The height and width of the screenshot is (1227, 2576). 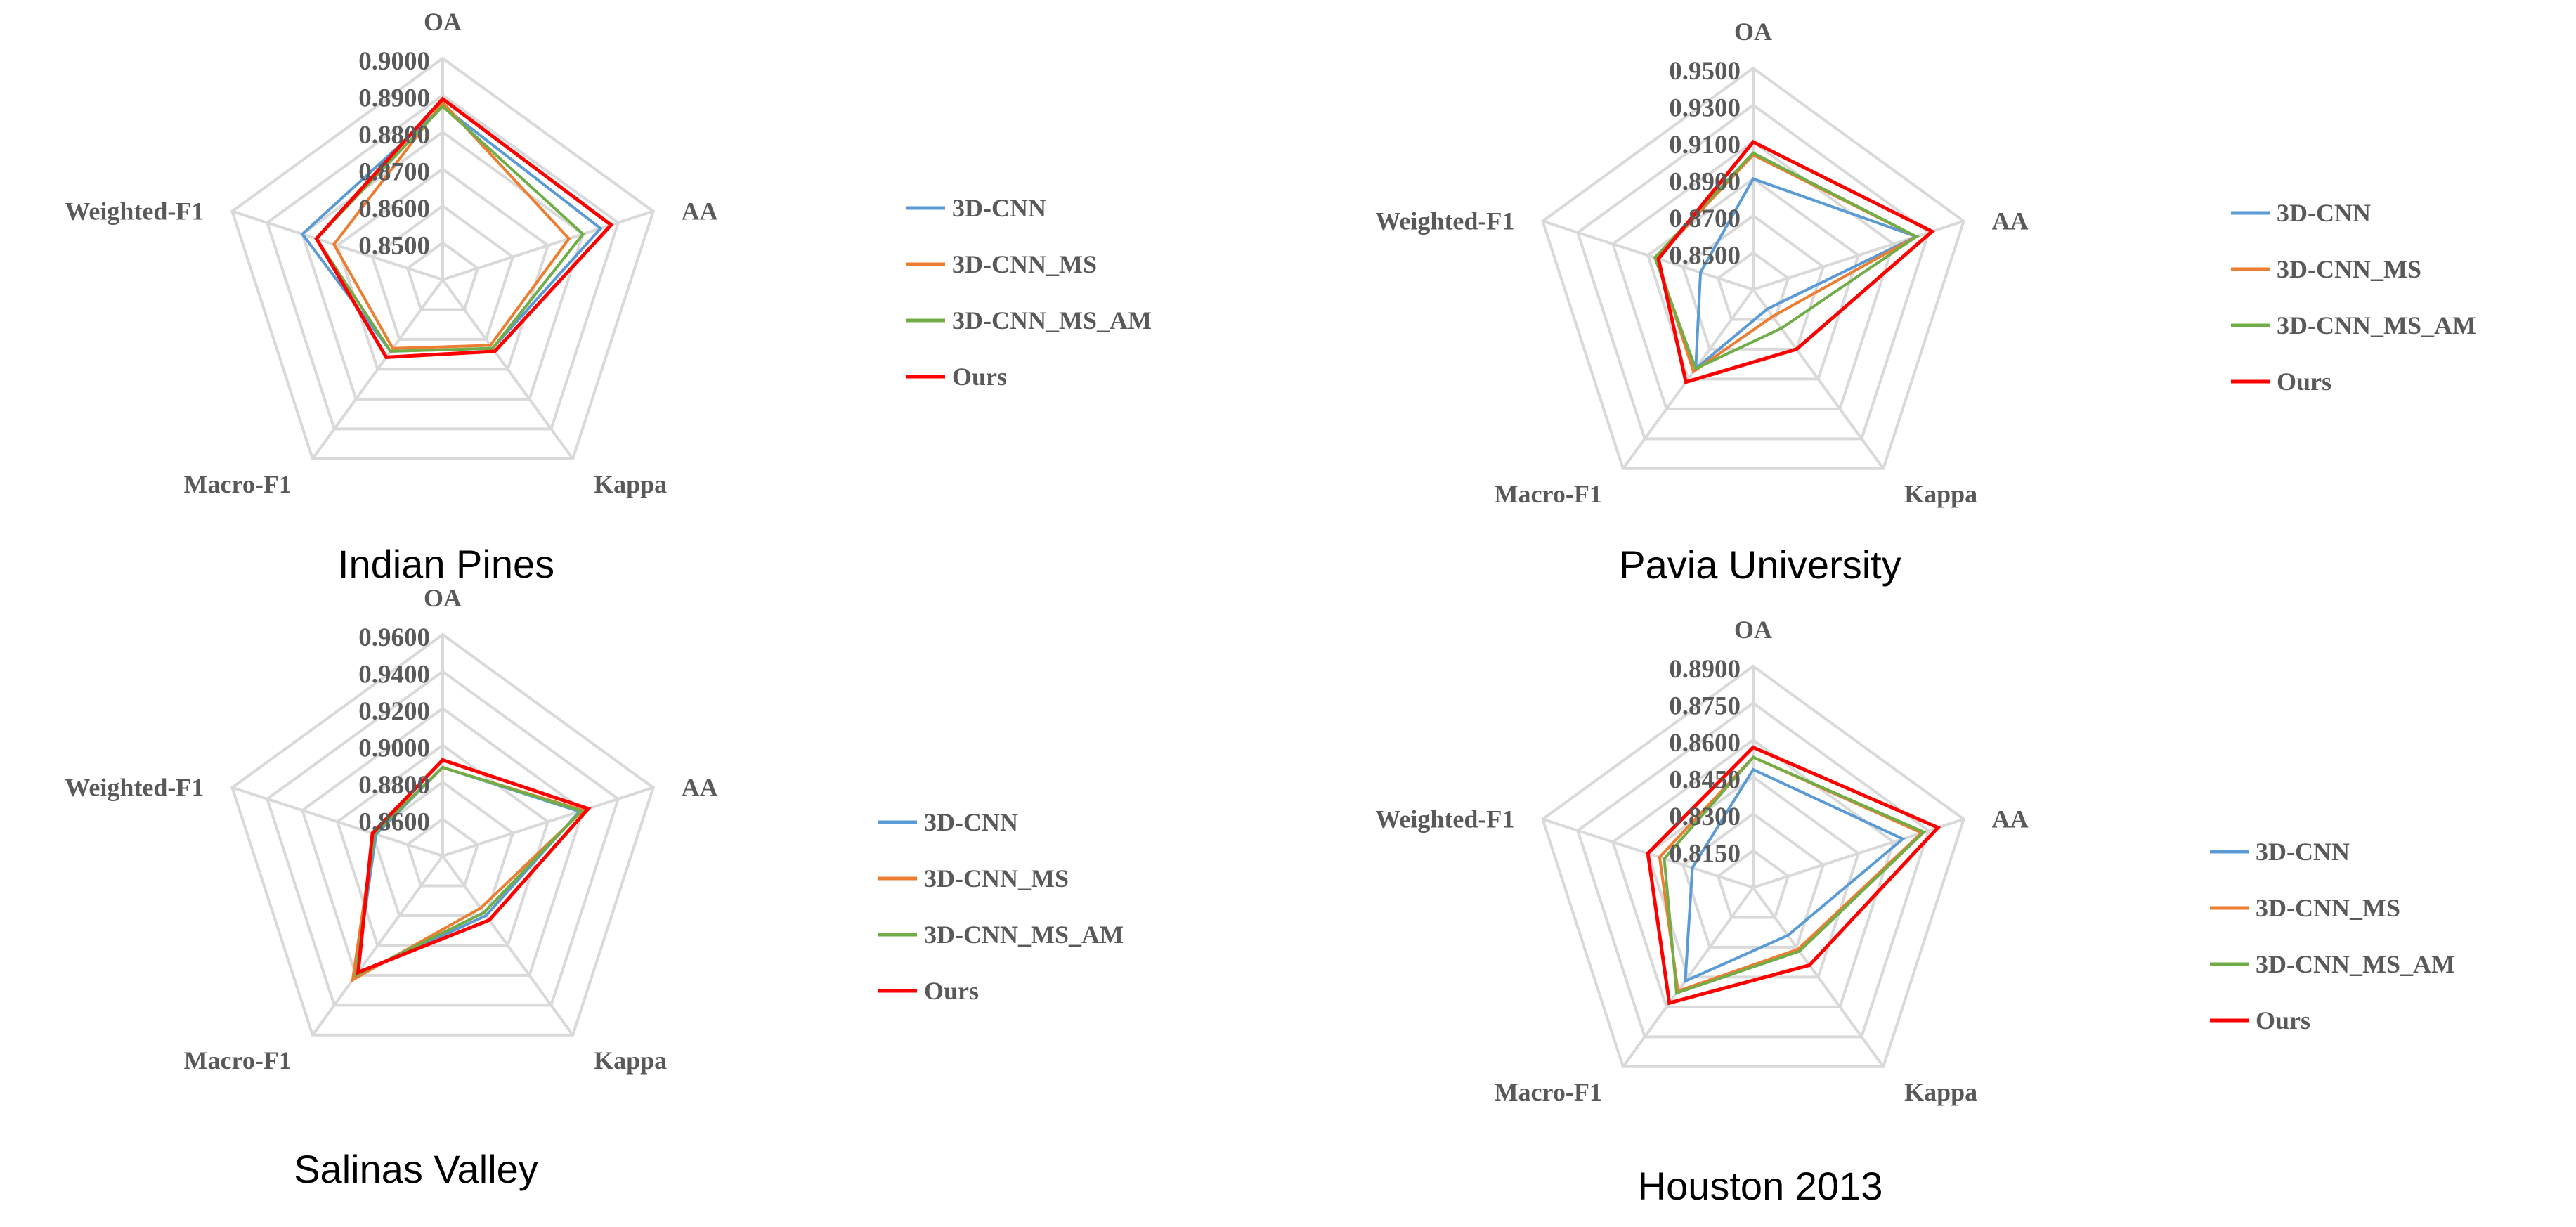 What do you see at coordinates (394, 711) in the screenshot?
I see `tick-label: 0.9200` at bounding box center [394, 711].